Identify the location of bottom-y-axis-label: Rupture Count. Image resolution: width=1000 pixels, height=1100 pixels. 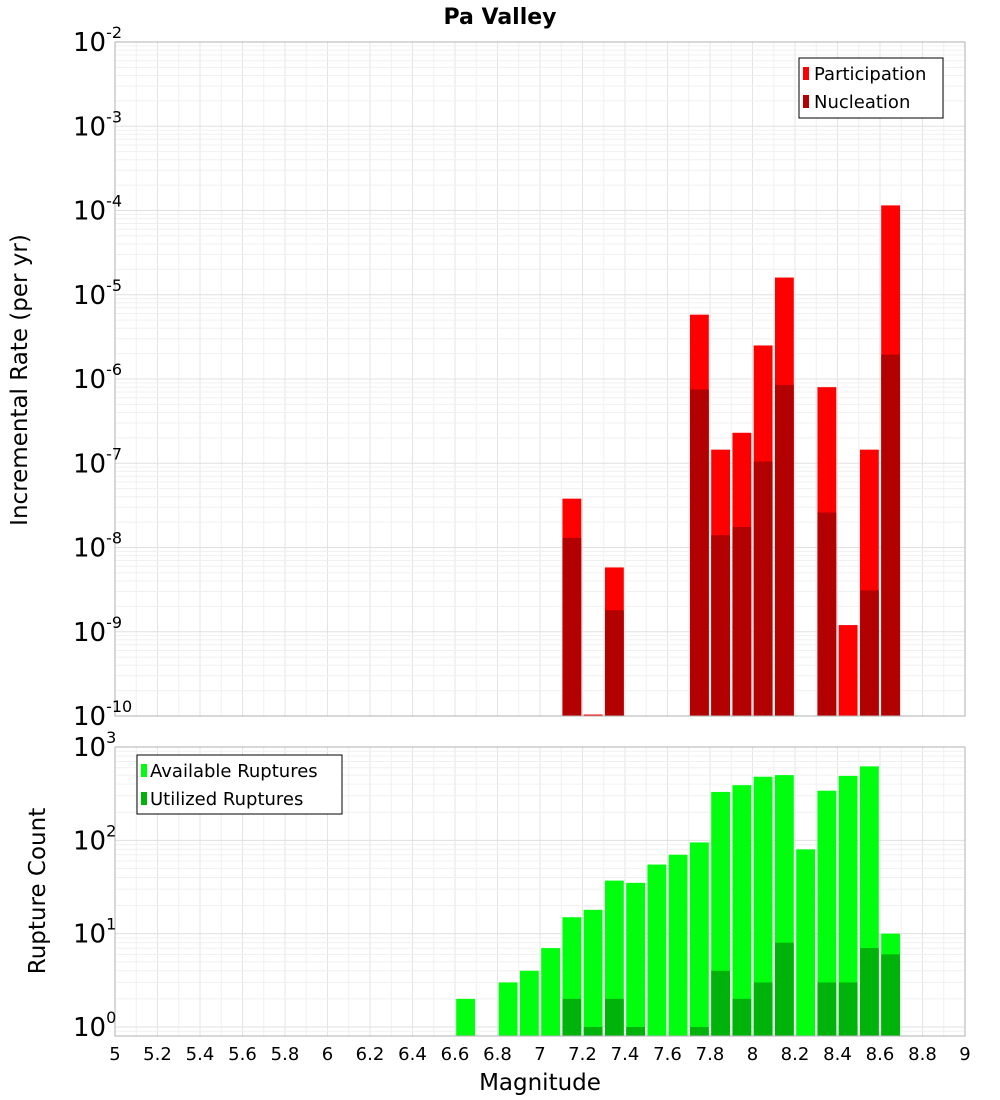
(38, 891).